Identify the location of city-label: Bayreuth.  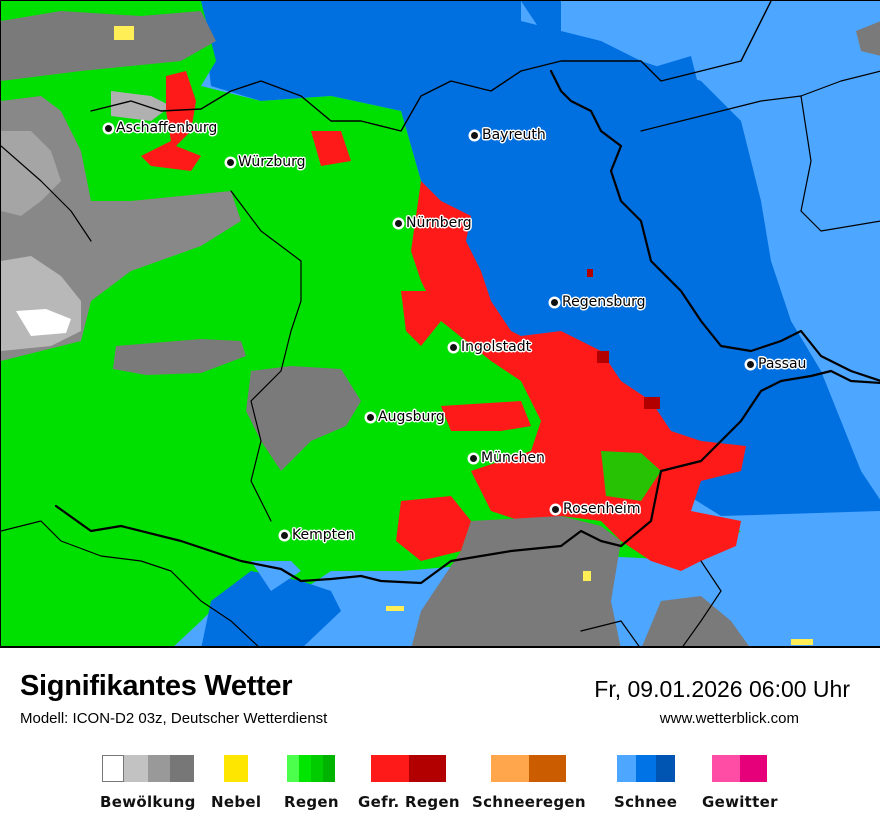
(514, 135).